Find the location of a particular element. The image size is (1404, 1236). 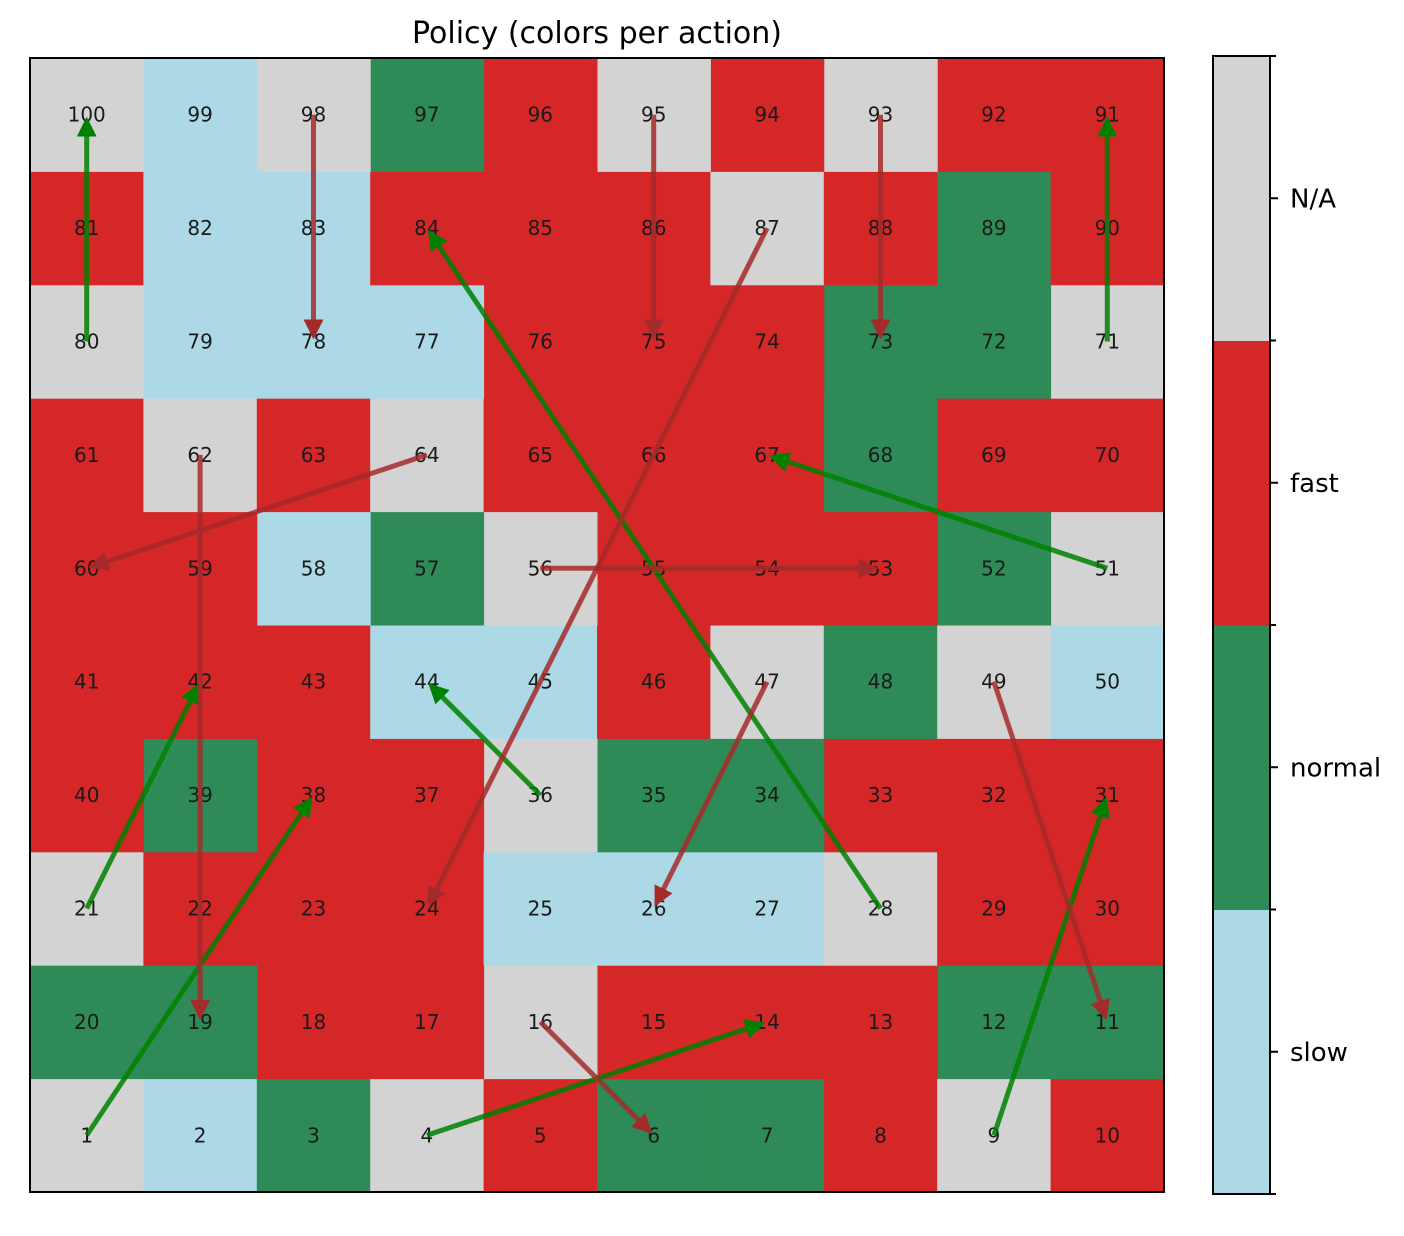

chart-title: Policy (colors per action) is located at coordinates (597, 33).